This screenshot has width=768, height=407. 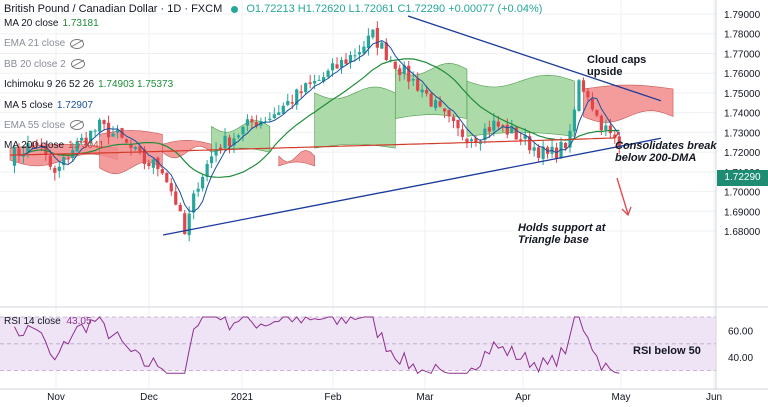 What do you see at coordinates (425, 397) in the screenshot?
I see `time-tick-label: Mar` at bounding box center [425, 397].